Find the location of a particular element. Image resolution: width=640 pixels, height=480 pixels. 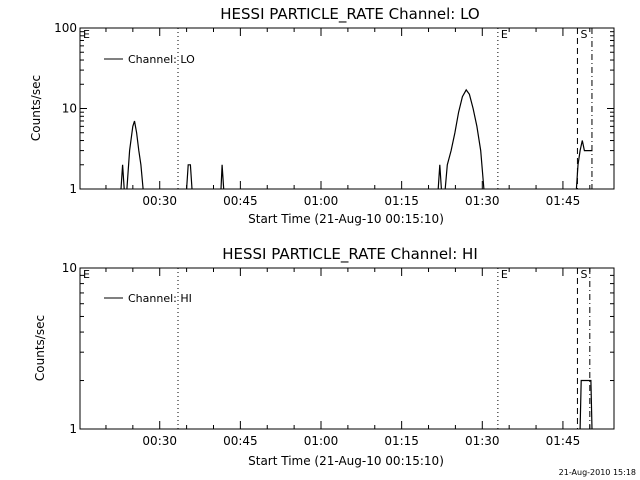

x-tick-label-hi: 01:45 is located at coordinates (563, 441).